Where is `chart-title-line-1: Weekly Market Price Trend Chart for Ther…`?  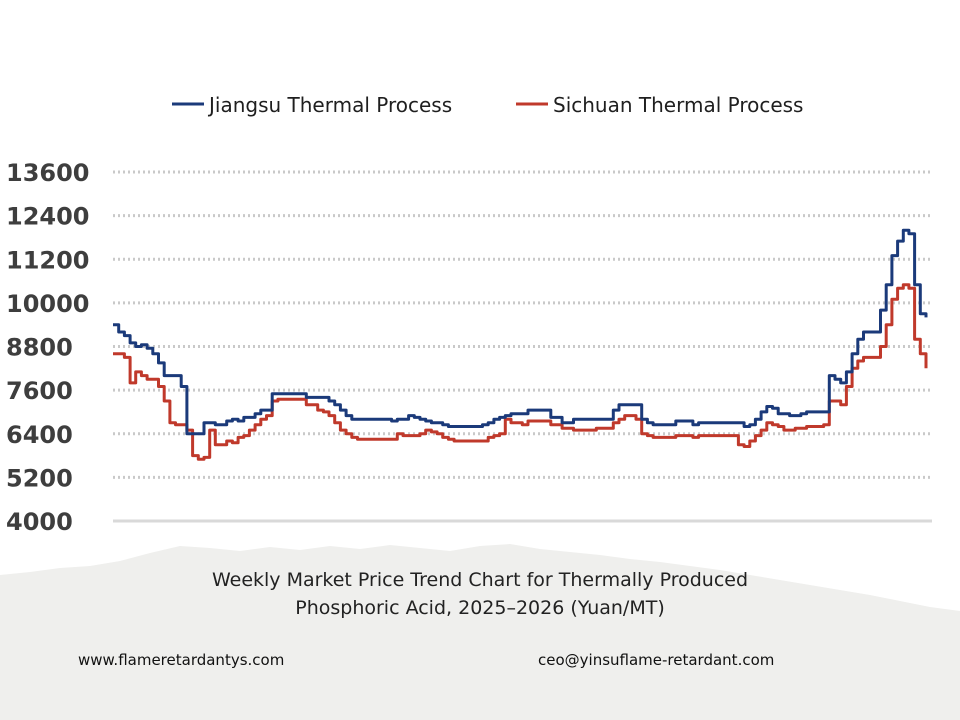 chart-title-line-1: Weekly Market Price Trend Chart for Ther… is located at coordinates (480, 580).